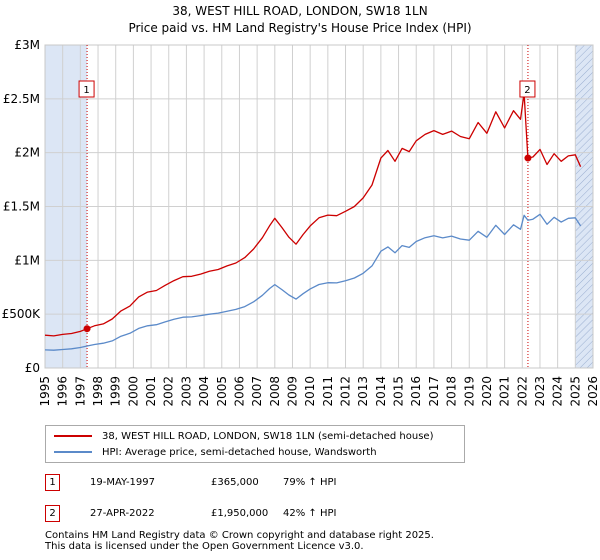  Describe the element at coordinates (98, 391) in the screenshot. I see `x-tick-label: 1998` at that location.